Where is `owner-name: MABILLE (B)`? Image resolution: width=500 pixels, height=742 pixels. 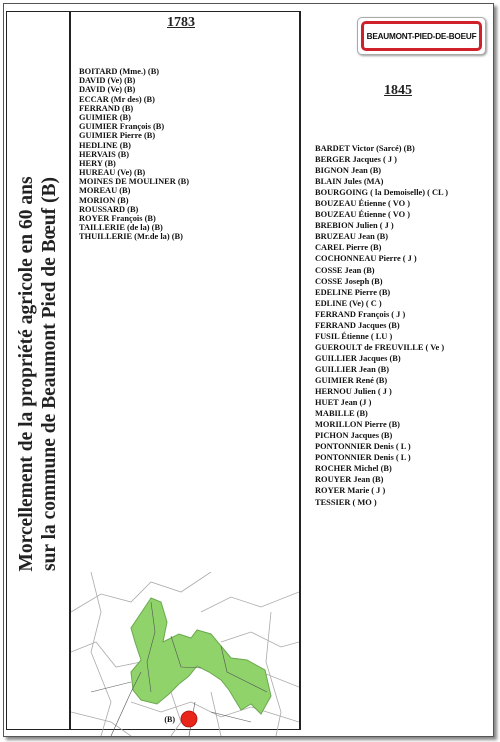
owner-name: MABILLE (B) is located at coordinates (341, 414).